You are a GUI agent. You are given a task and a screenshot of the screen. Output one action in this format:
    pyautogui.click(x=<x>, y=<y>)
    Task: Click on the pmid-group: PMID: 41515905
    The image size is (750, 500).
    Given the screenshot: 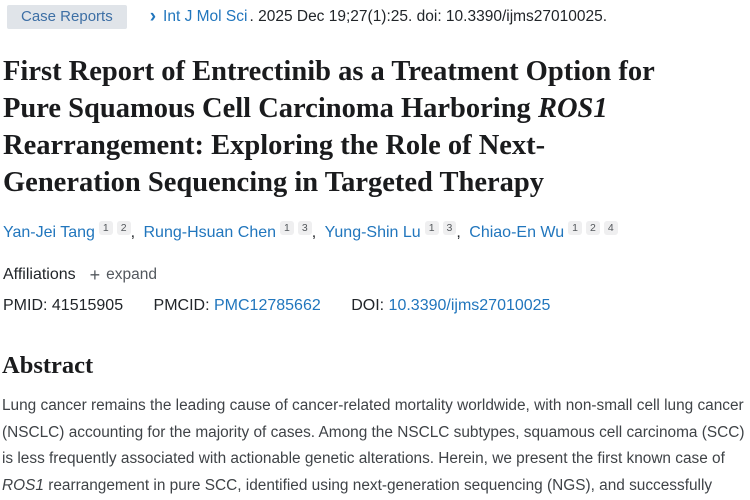 What is the action you would take?
    pyautogui.click(x=63, y=305)
    